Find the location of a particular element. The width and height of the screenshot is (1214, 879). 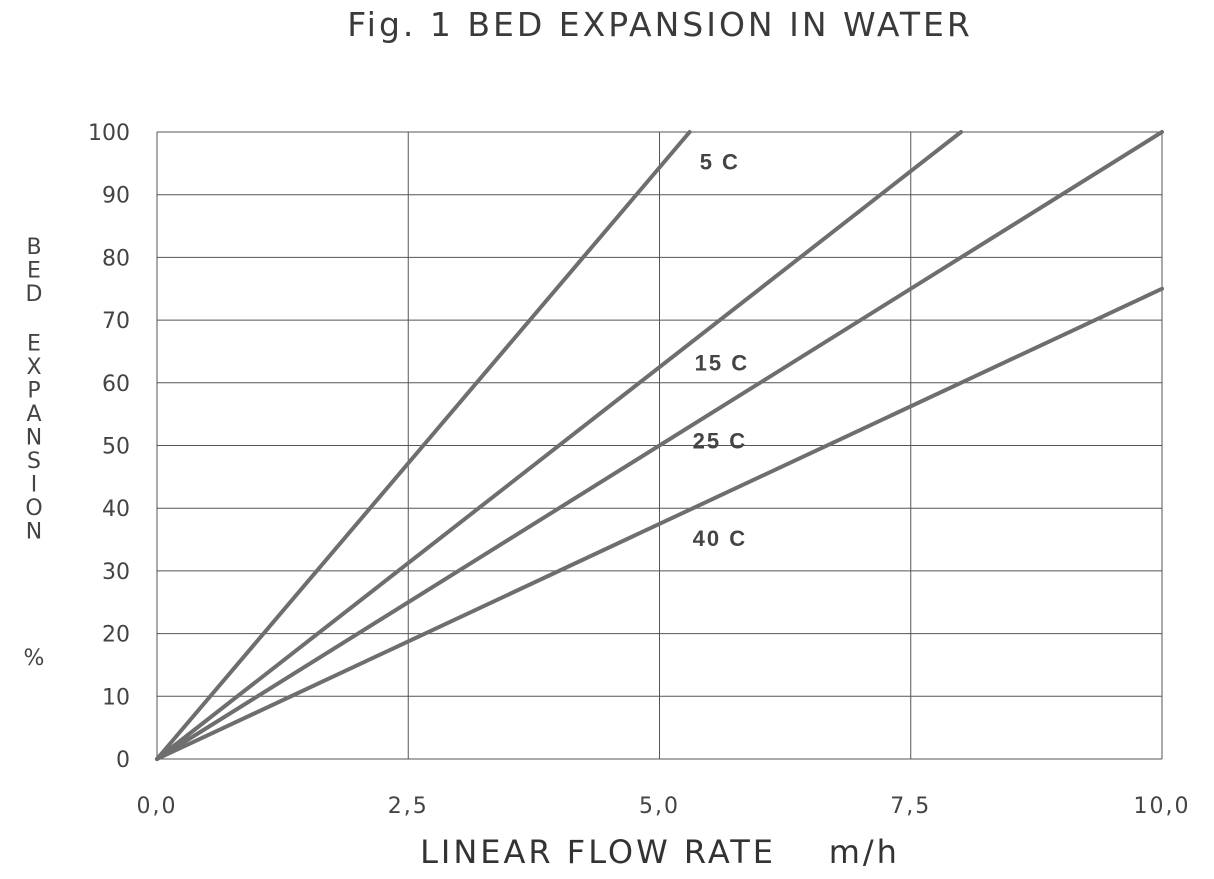

y-tick-label: 60 is located at coordinates (116, 384).